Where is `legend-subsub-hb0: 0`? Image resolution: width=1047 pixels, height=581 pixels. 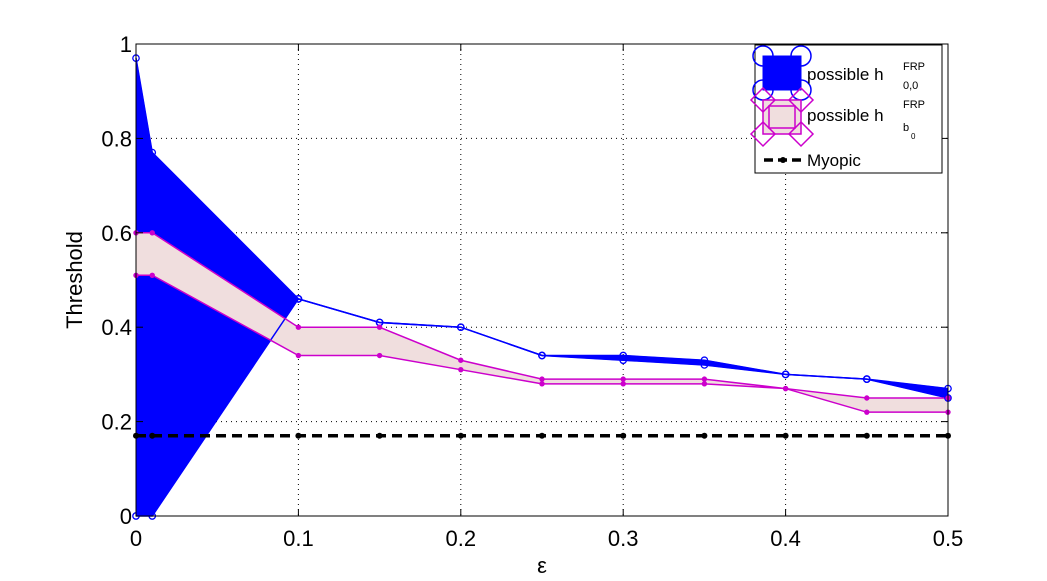
legend-subsub-hb0: 0 is located at coordinates (913, 136).